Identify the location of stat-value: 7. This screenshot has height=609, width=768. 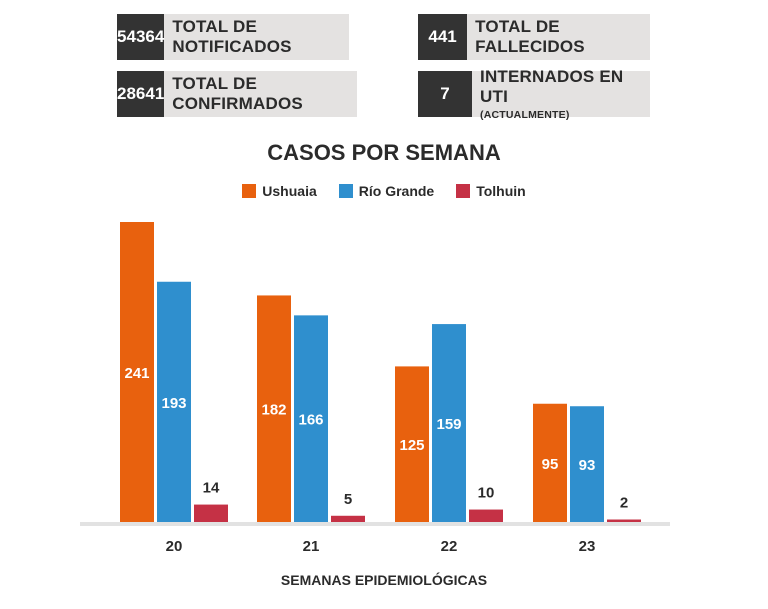
(445, 94).